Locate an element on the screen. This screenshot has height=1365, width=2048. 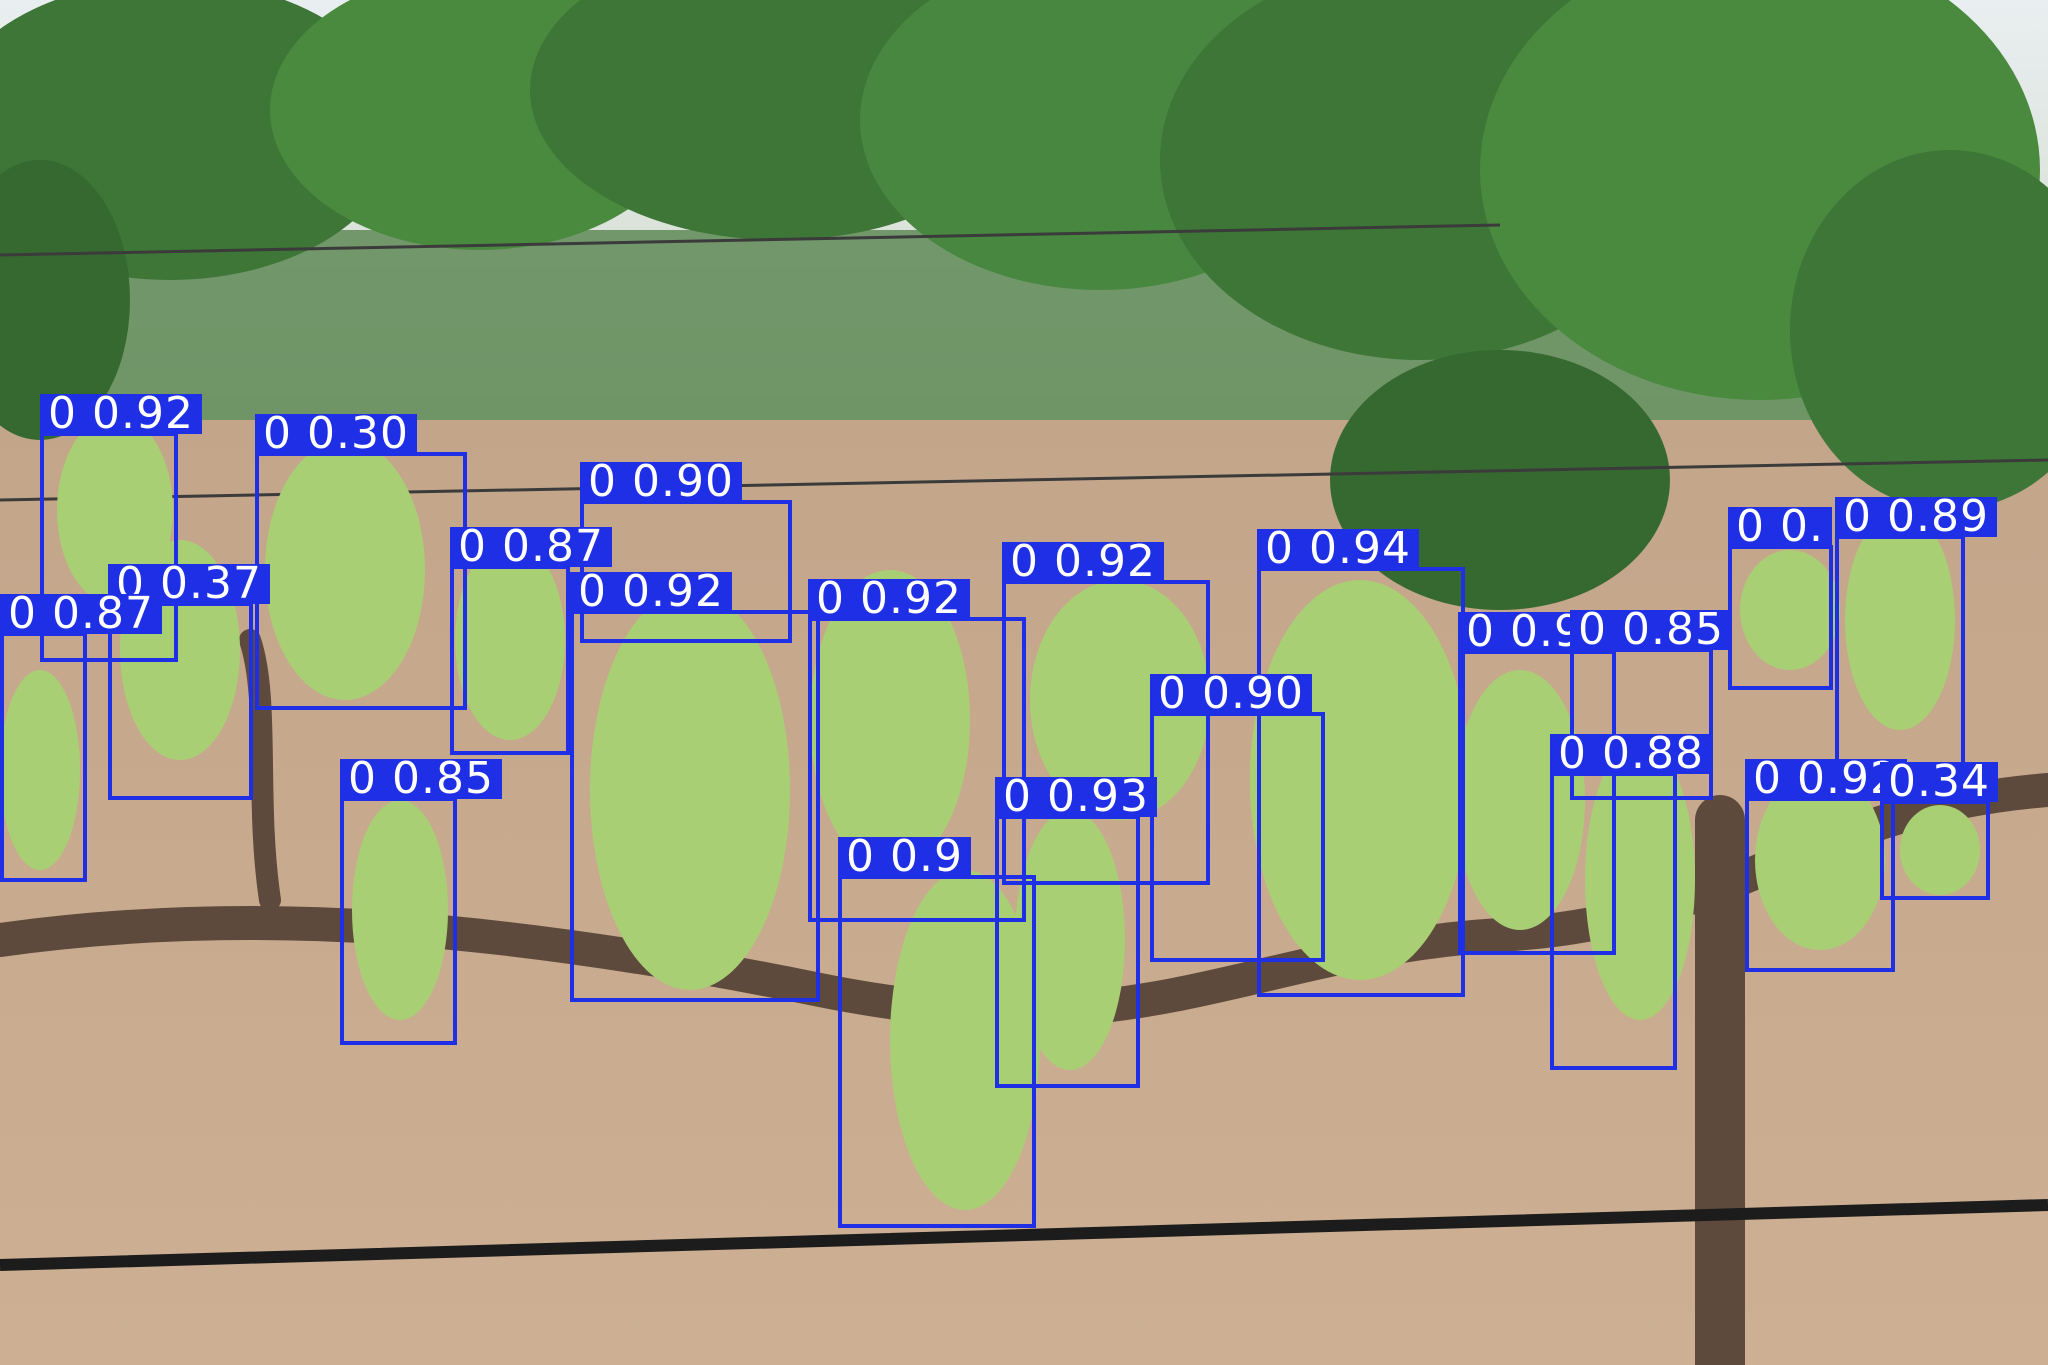
detection-label: 0 0.88 is located at coordinates (1631, 754).